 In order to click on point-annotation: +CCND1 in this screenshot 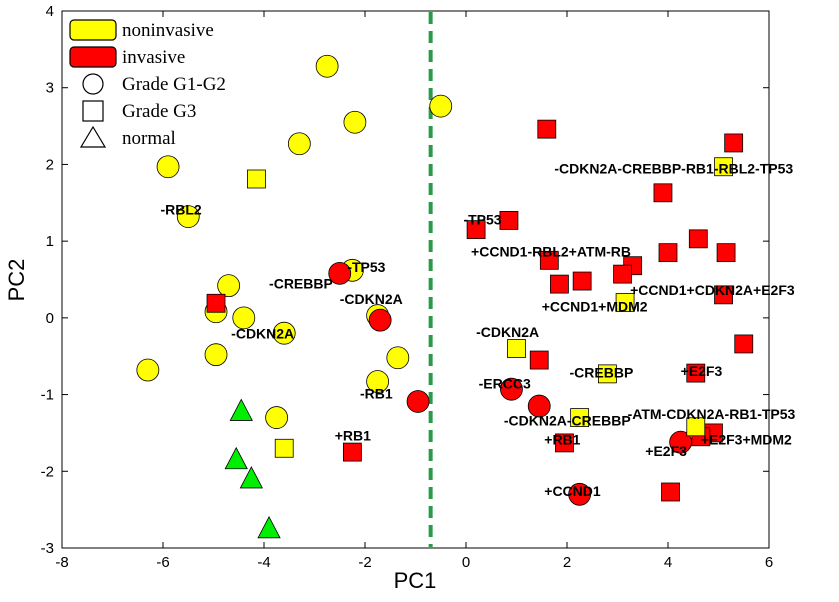, I will do `click(572, 491)`.